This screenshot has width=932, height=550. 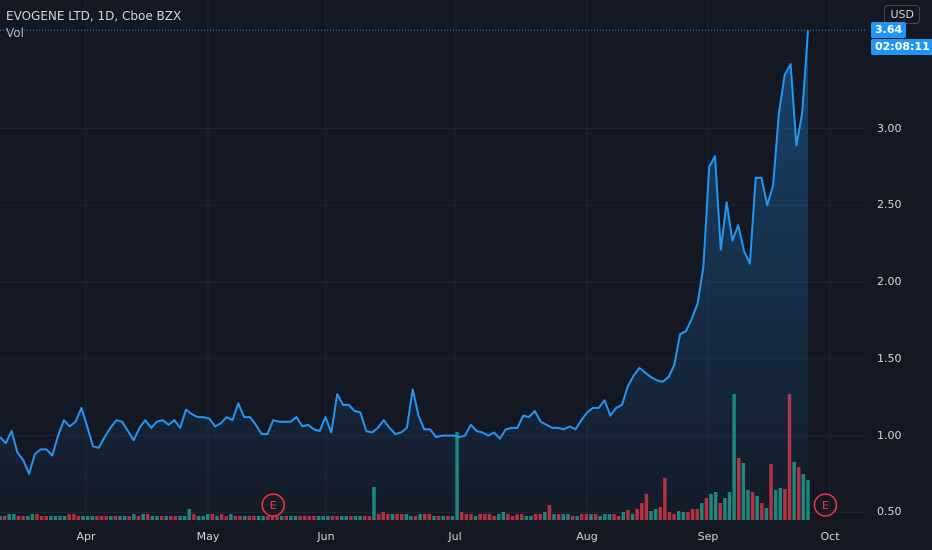 What do you see at coordinates (15, 33) in the screenshot?
I see `volume-label: Vol` at bounding box center [15, 33].